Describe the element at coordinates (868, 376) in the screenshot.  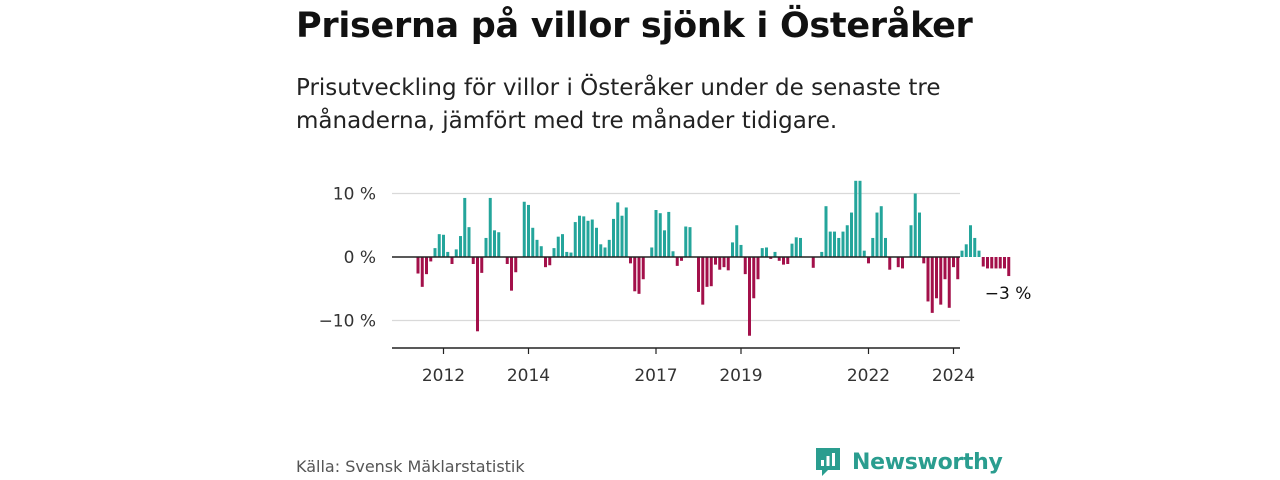
I see `x-tick-label: 2022` at that location.